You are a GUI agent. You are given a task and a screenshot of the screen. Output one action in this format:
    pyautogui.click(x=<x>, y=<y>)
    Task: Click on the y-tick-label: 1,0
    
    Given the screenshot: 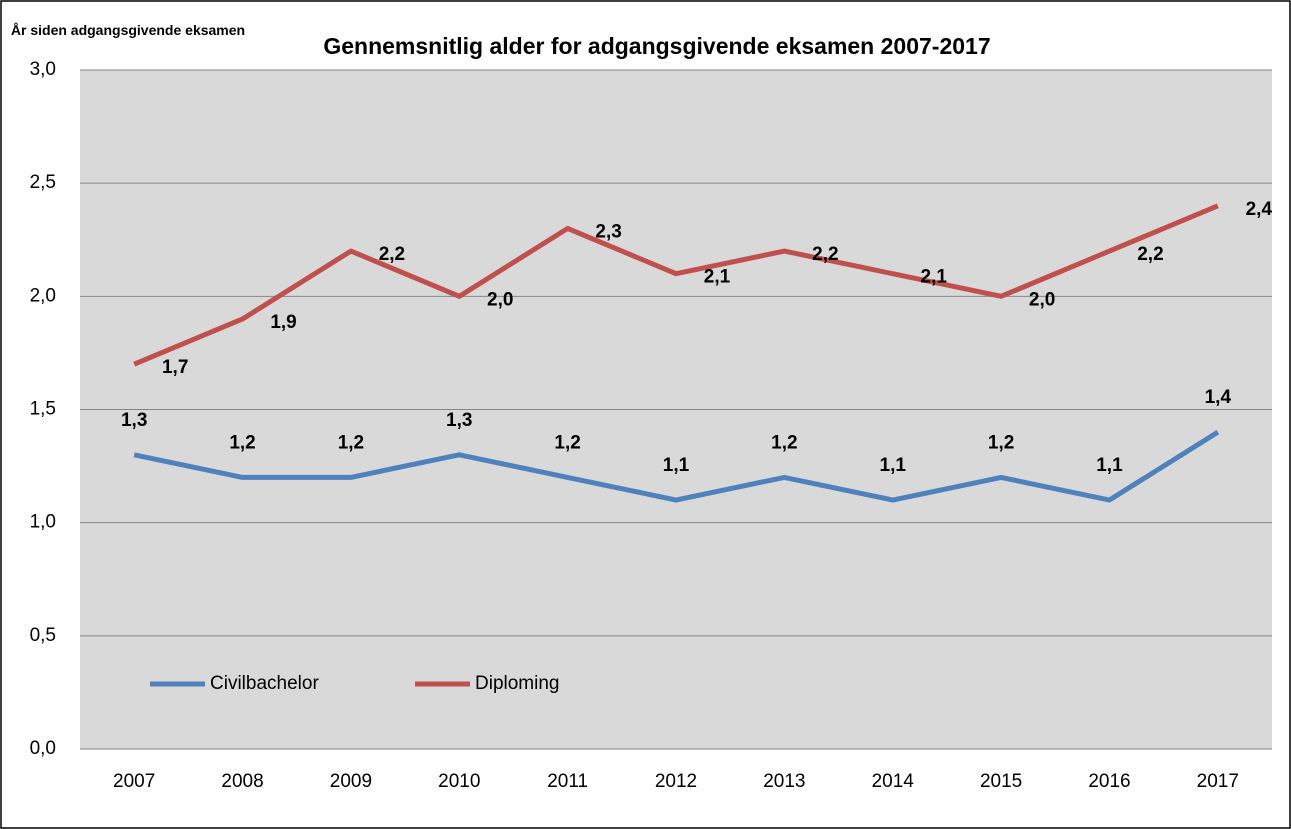 What is the action you would take?
    pyautogui.click(x=43, y=522)
    